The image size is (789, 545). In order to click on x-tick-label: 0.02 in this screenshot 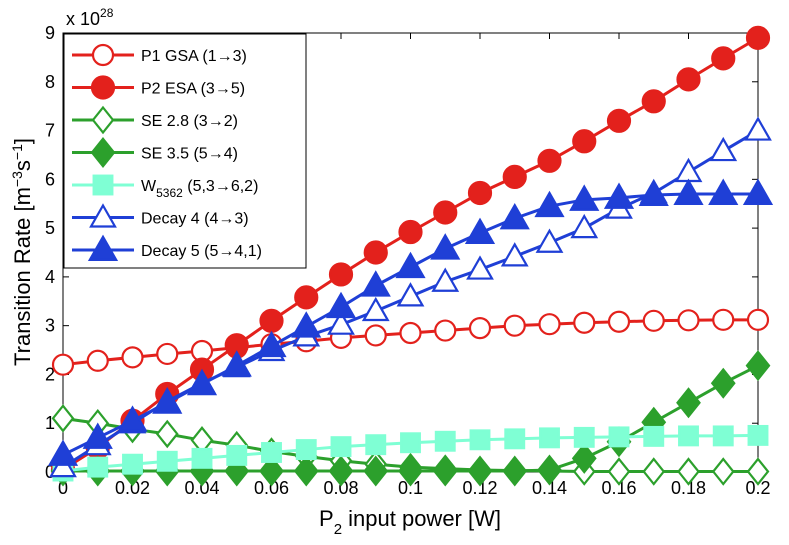, I will do `click(132, 488)`.